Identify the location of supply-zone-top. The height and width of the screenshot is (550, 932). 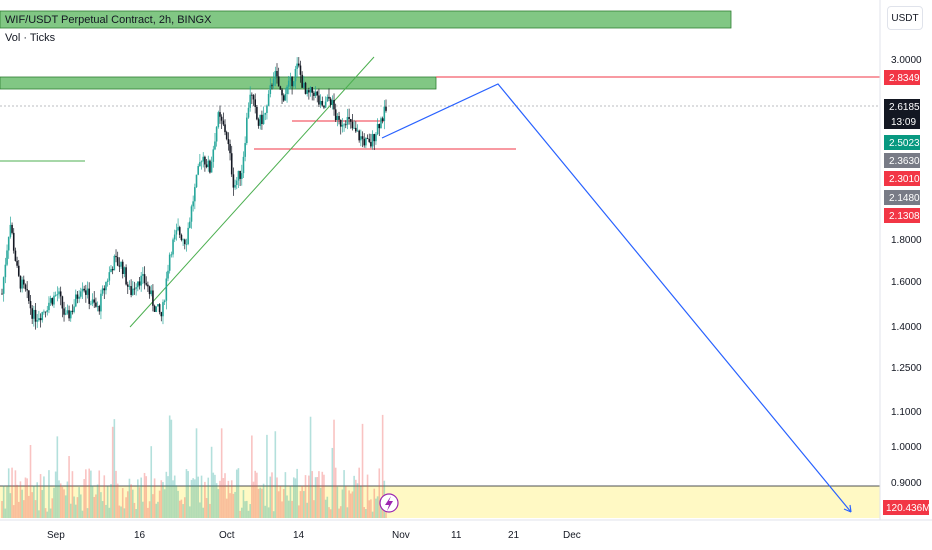
(366, 19).